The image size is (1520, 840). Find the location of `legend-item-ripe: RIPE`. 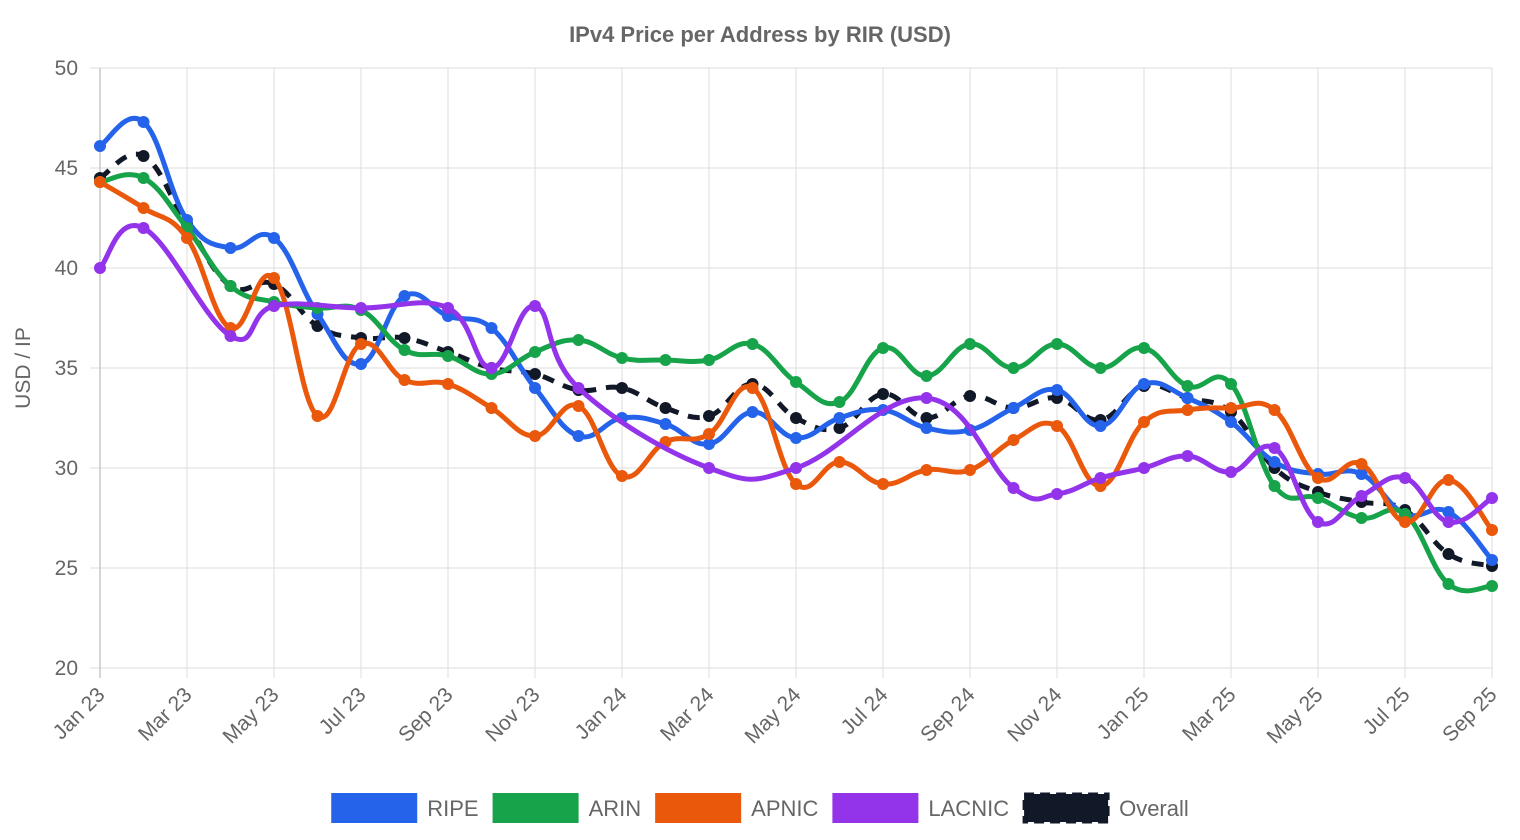

legend-item-ripe: RIPE is located at coordinates (405, 808).